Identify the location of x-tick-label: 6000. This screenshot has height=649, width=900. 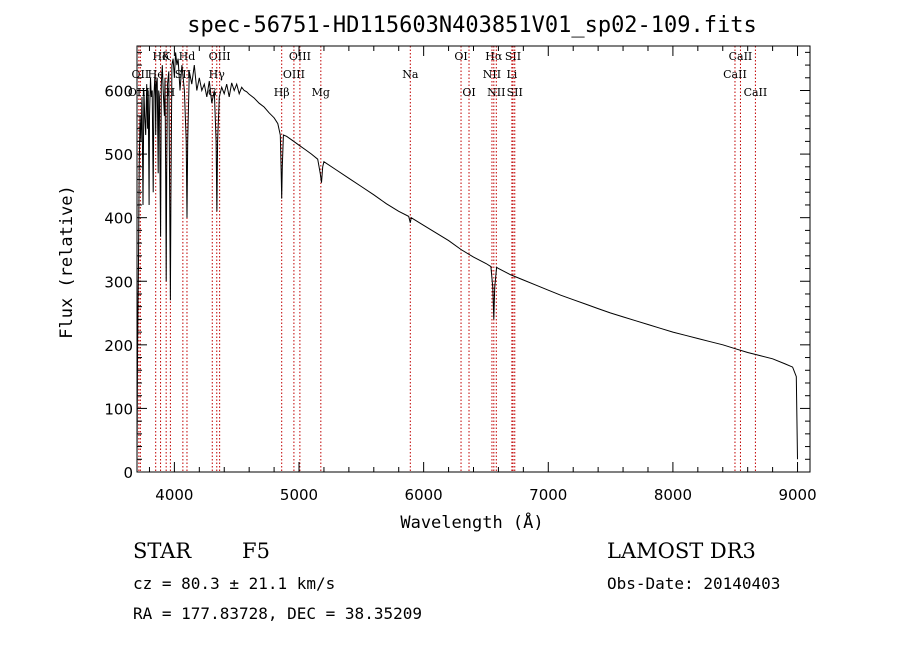
(424, 495).